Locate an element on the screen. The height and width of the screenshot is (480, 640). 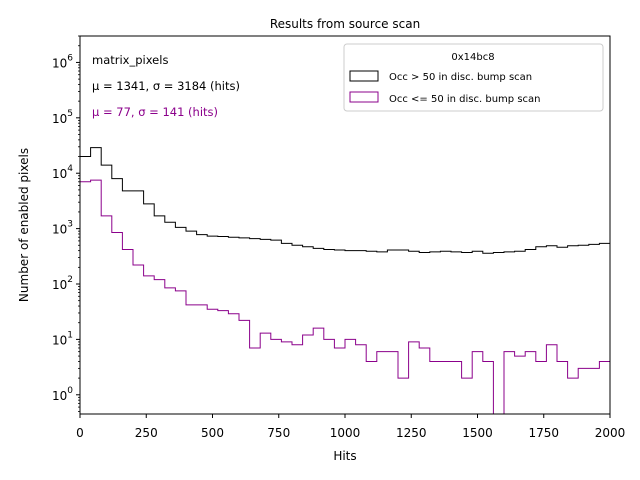
x-tick-label: 1500 is located at coordinates (477, 433).